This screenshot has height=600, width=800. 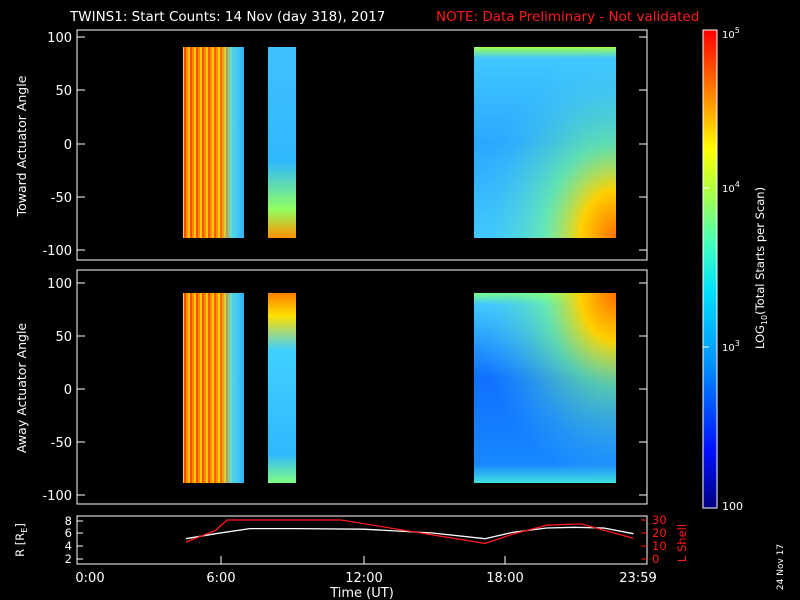 What do you see at coordinates (361, 593) in the screenshot?
I see `time-axis-label: Time (UT)` at bounding box center [361, 593].